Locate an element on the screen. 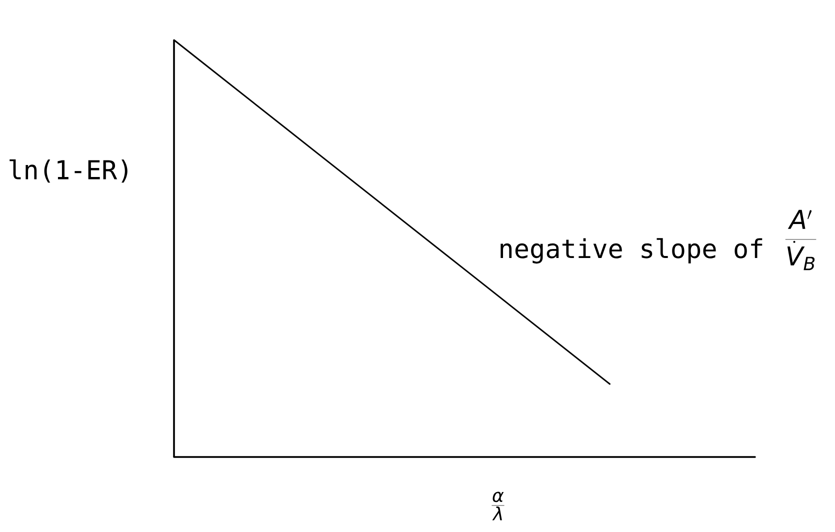 The height and width of the screenshot is (532, 835). y-axis-title: ln(1-ER) is located at coordinates (69, 171).